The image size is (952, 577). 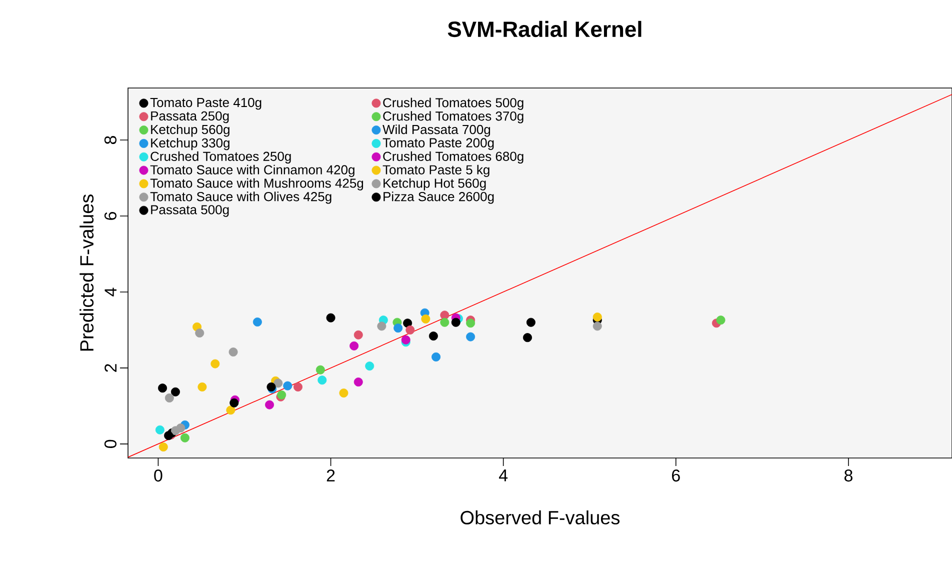 I want to click on legend-label: Passata 250g, so click(x=190, y=117).